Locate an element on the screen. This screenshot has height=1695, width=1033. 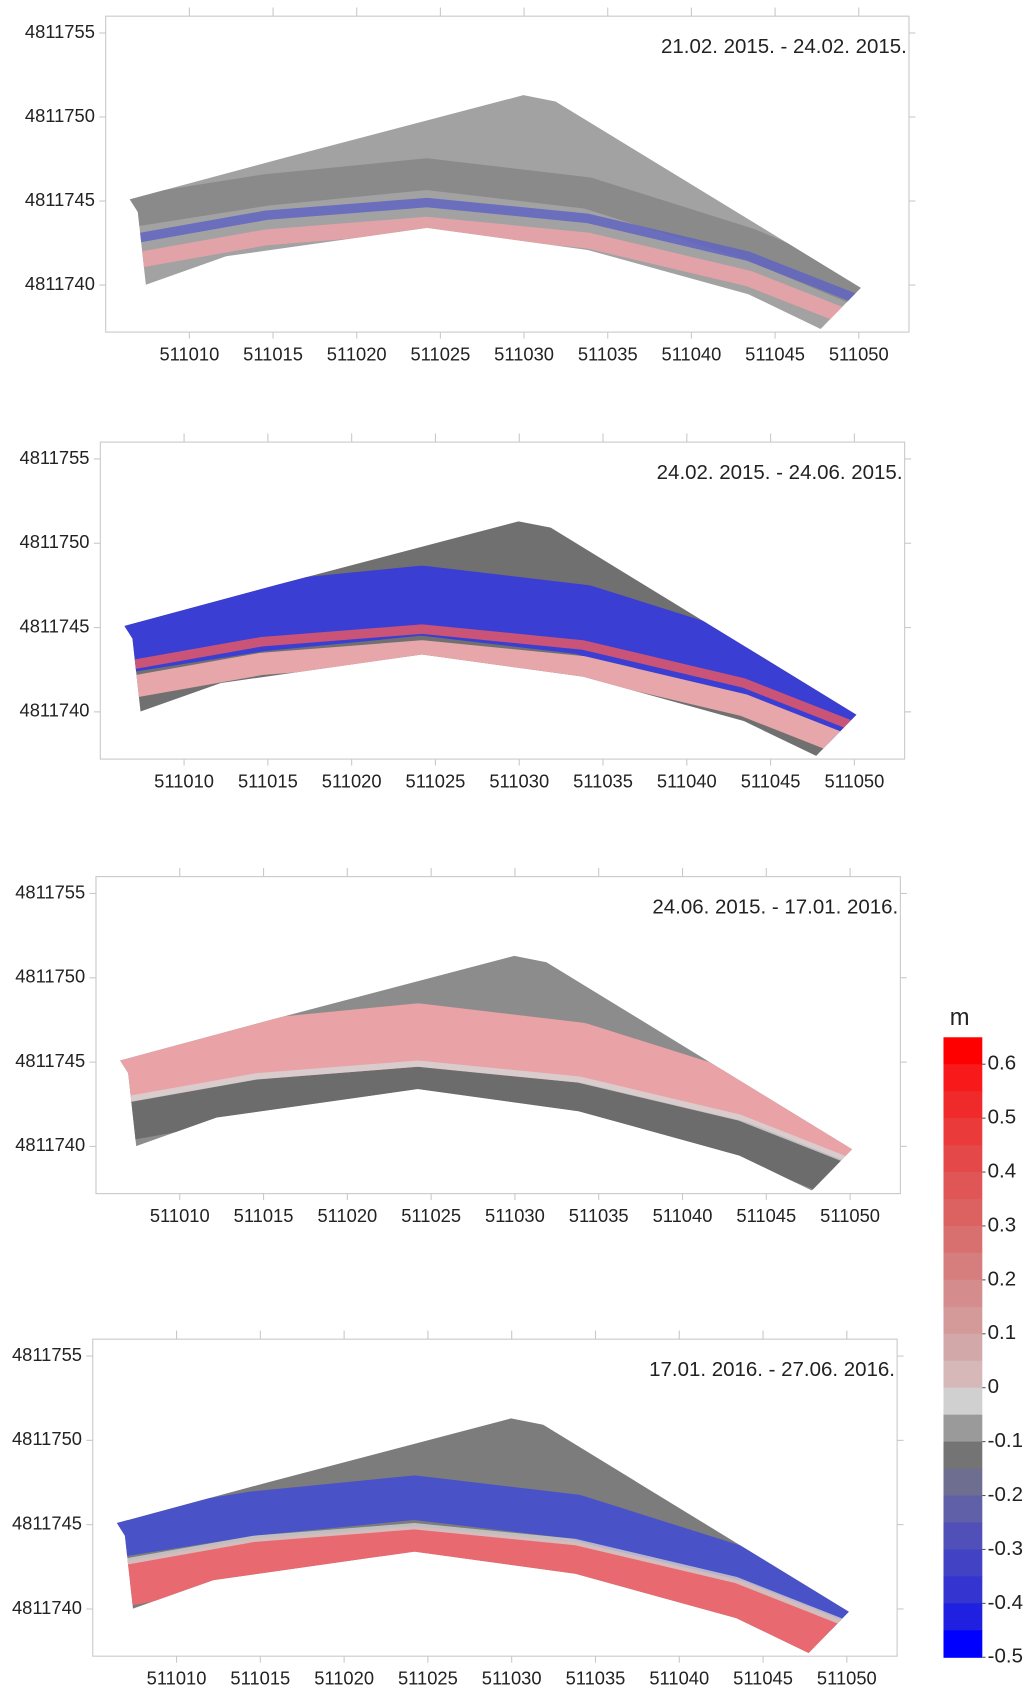
colorbar-tick-label: -0.2 is located at coordinates (1005, 1494).